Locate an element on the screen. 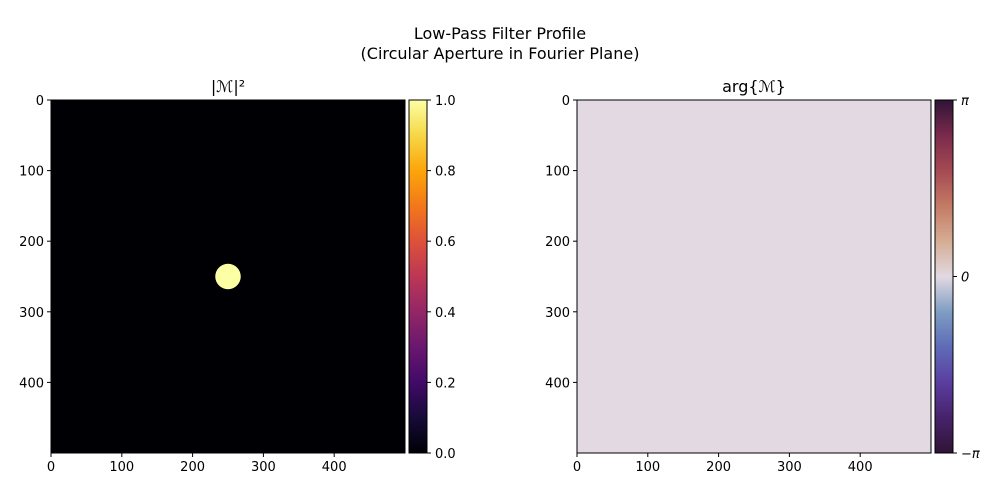 Image resolution: width=1000 pixels, height=500 pixels. mag-y-tick-label: 100 is located at coordinates (31, 172).